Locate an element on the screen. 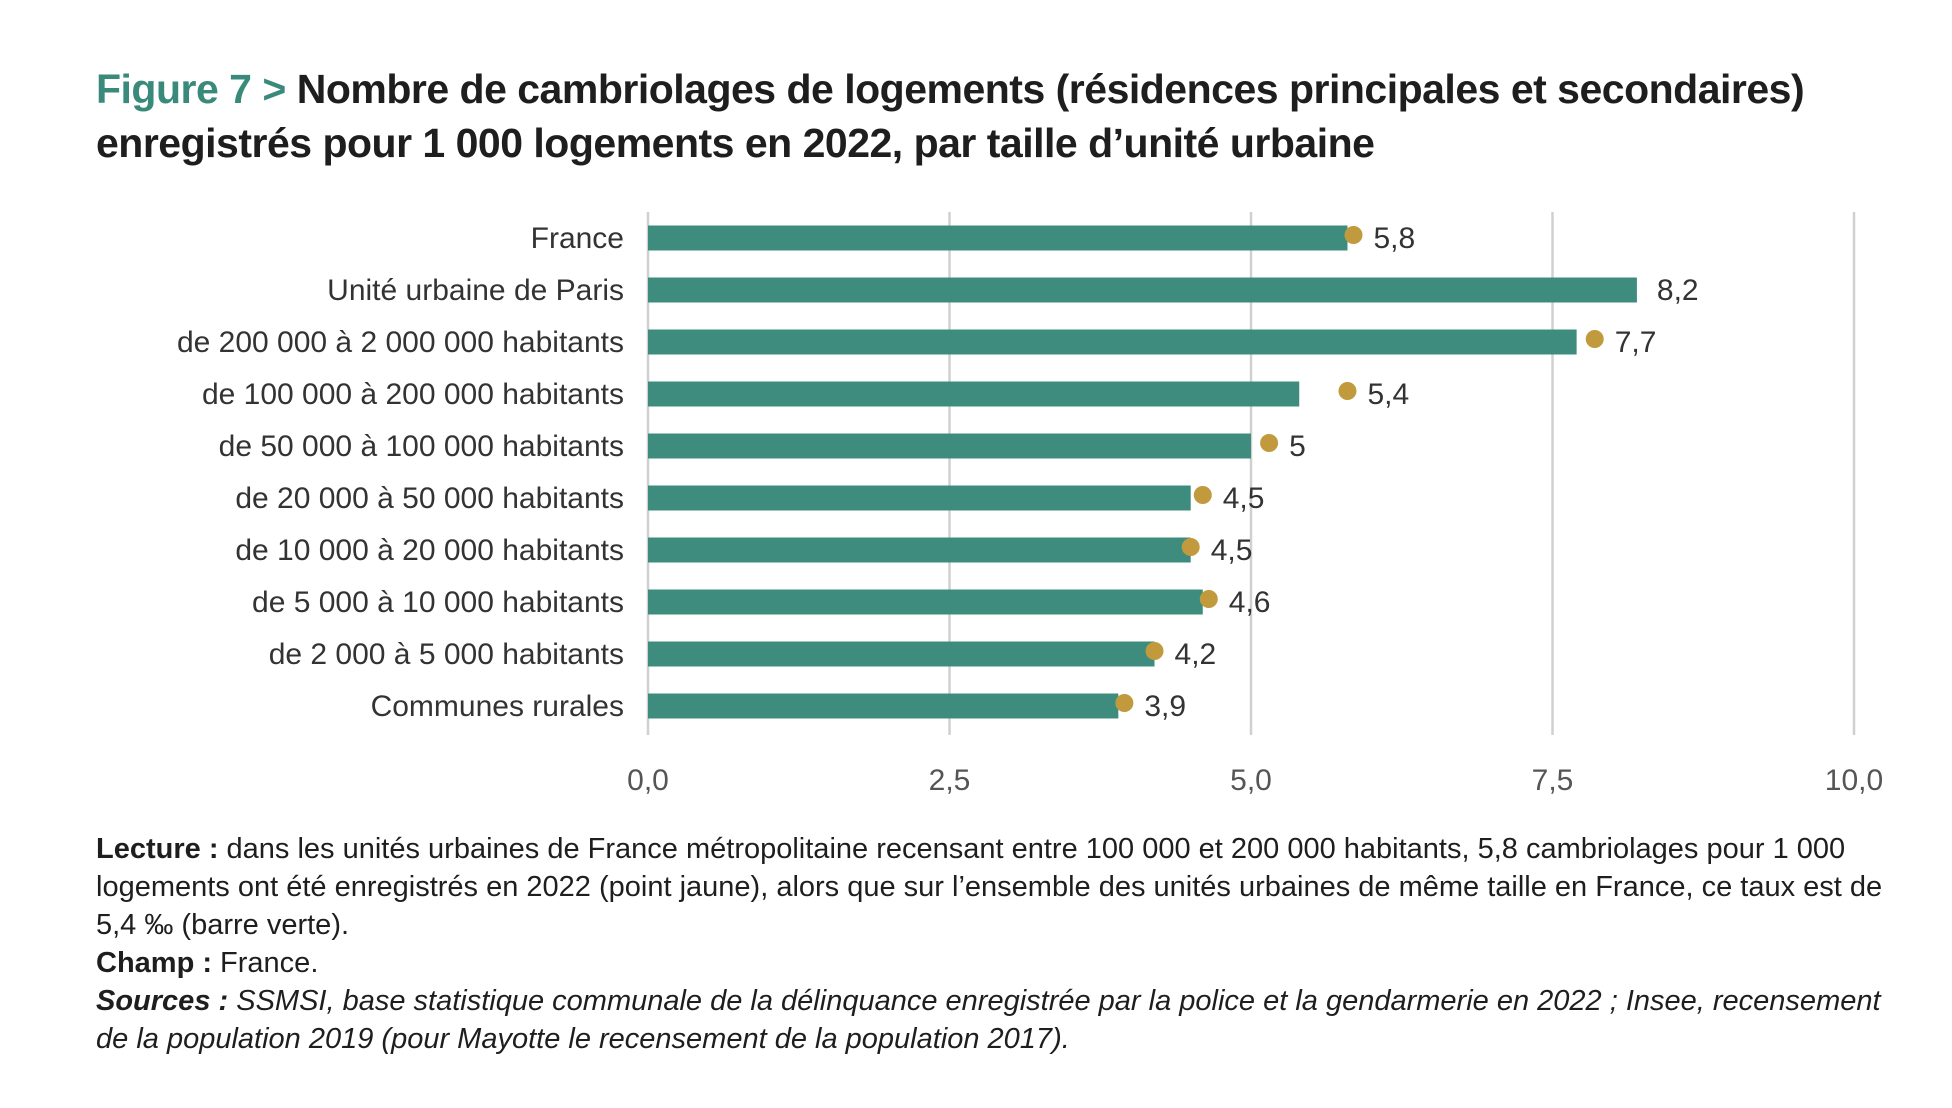 The image size is (1952, 1108). category-label: de 20 000 à 50 000 habitants is located at coordinates (429, 498).